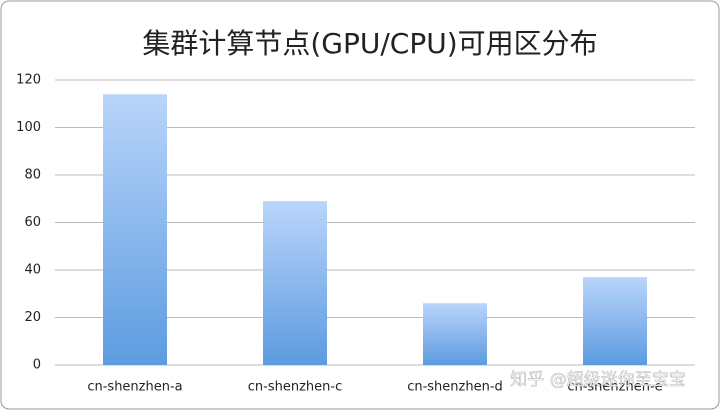  I want to click on y-tick-label: 60, so click(32, 222).